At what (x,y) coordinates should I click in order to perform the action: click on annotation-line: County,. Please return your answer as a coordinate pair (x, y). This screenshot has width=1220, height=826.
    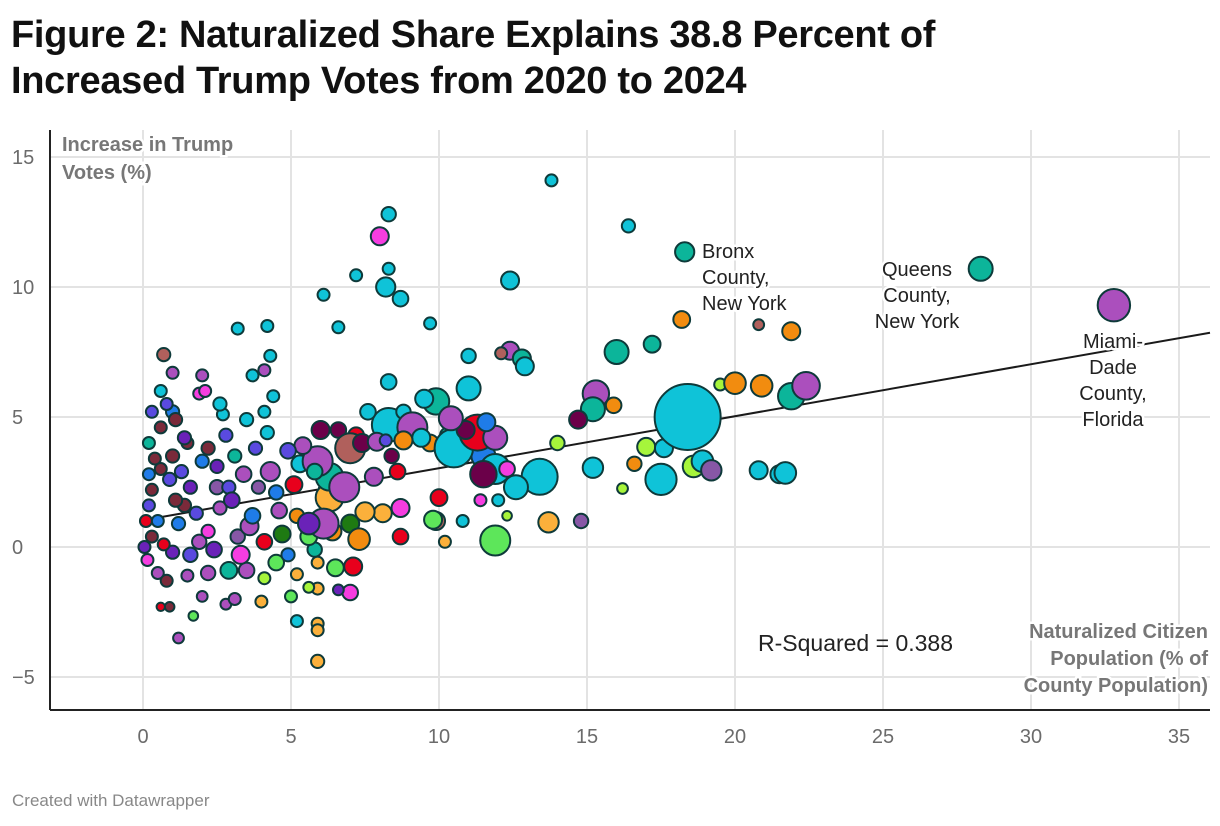
    Looking at the image, I should click on (916, 296).